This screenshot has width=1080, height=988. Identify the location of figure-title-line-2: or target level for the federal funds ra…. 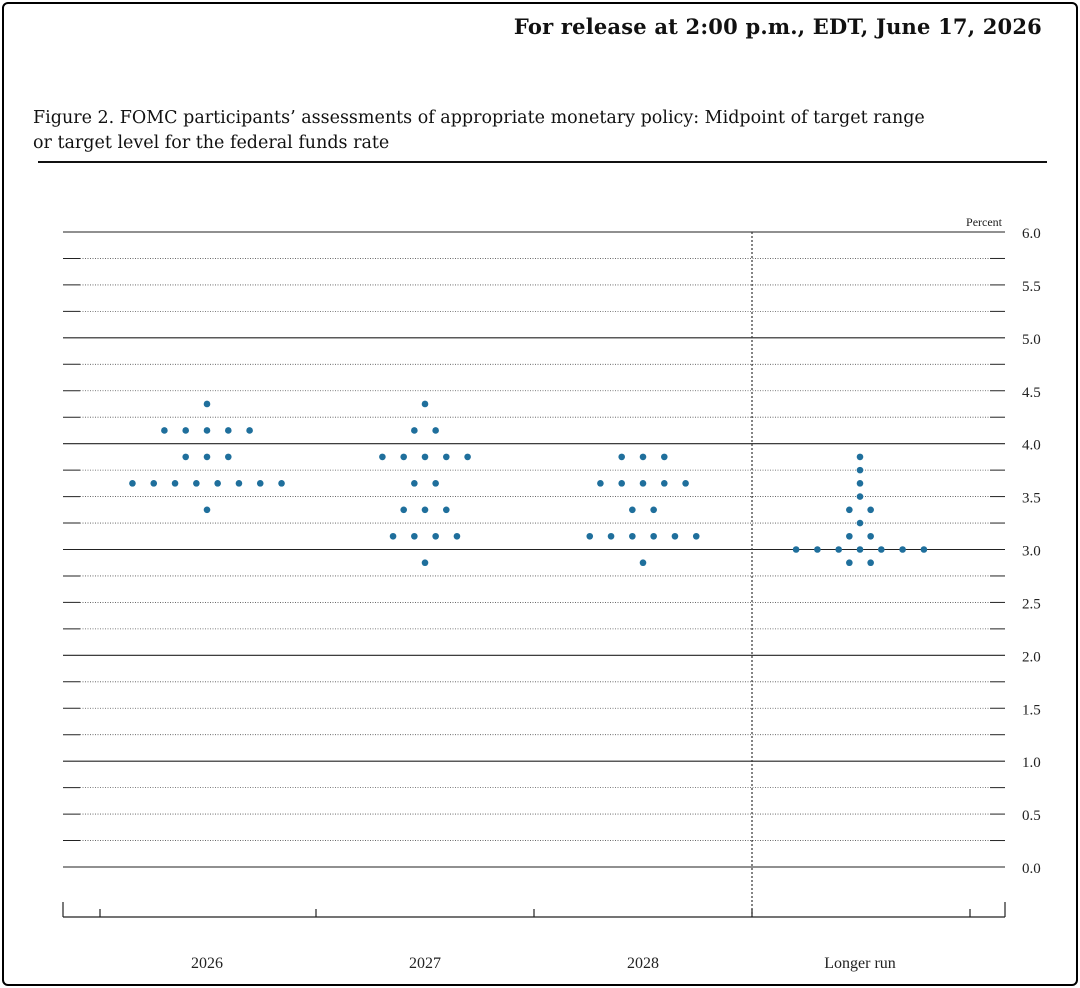
(211, 143).